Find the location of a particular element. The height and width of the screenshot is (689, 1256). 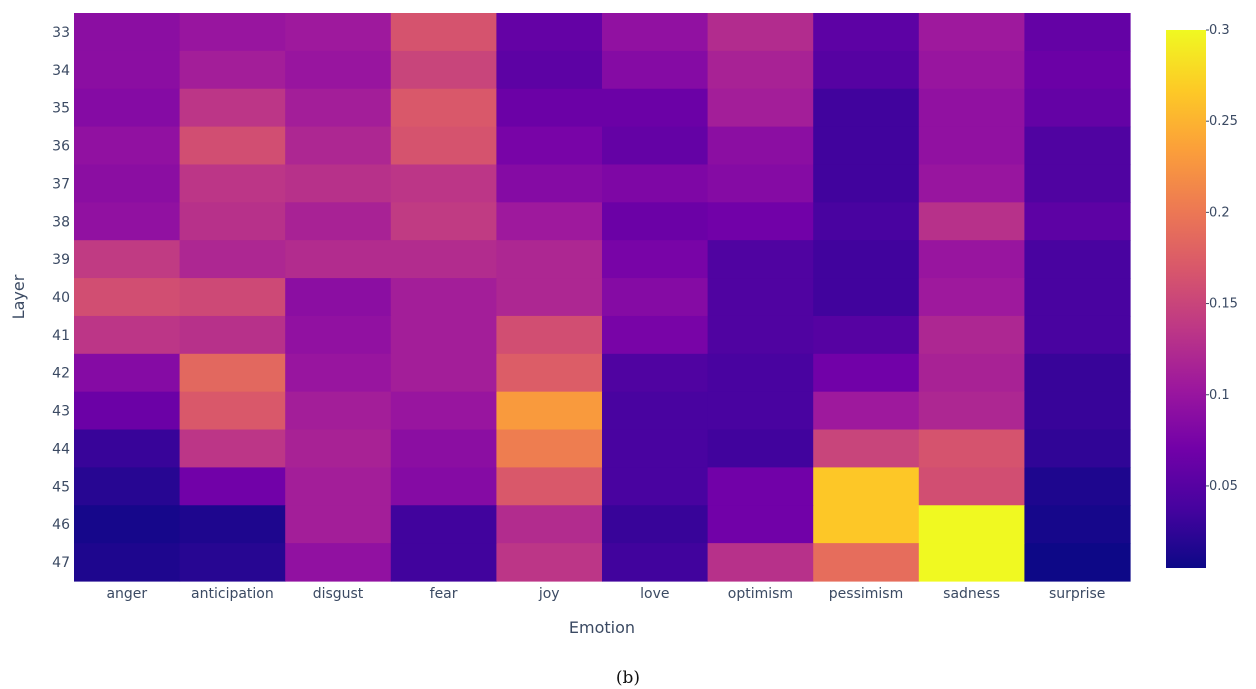

heatmap-cell-37-optimism is located at coordinates (760, 183).